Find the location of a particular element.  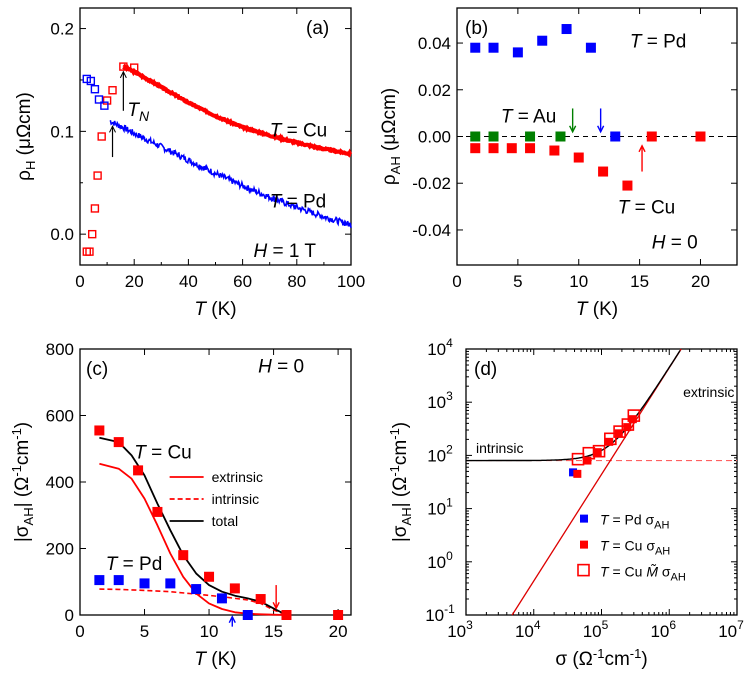

x-tick-label: 10⁵ is located at coordinates (596, 629).